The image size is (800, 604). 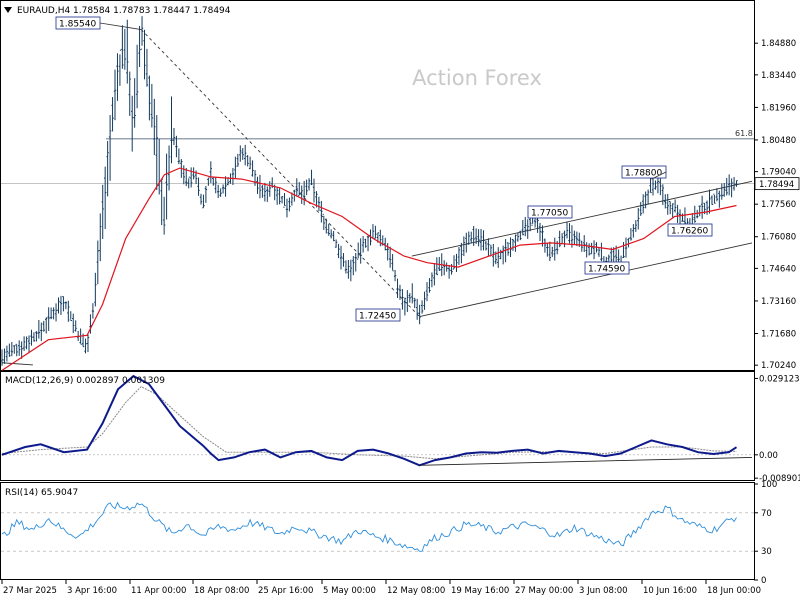 What do you see at coordinates (643, 174) in the screenshot?
I see `price-annotation-label: 1.78800` at bounding box center [643, 174].